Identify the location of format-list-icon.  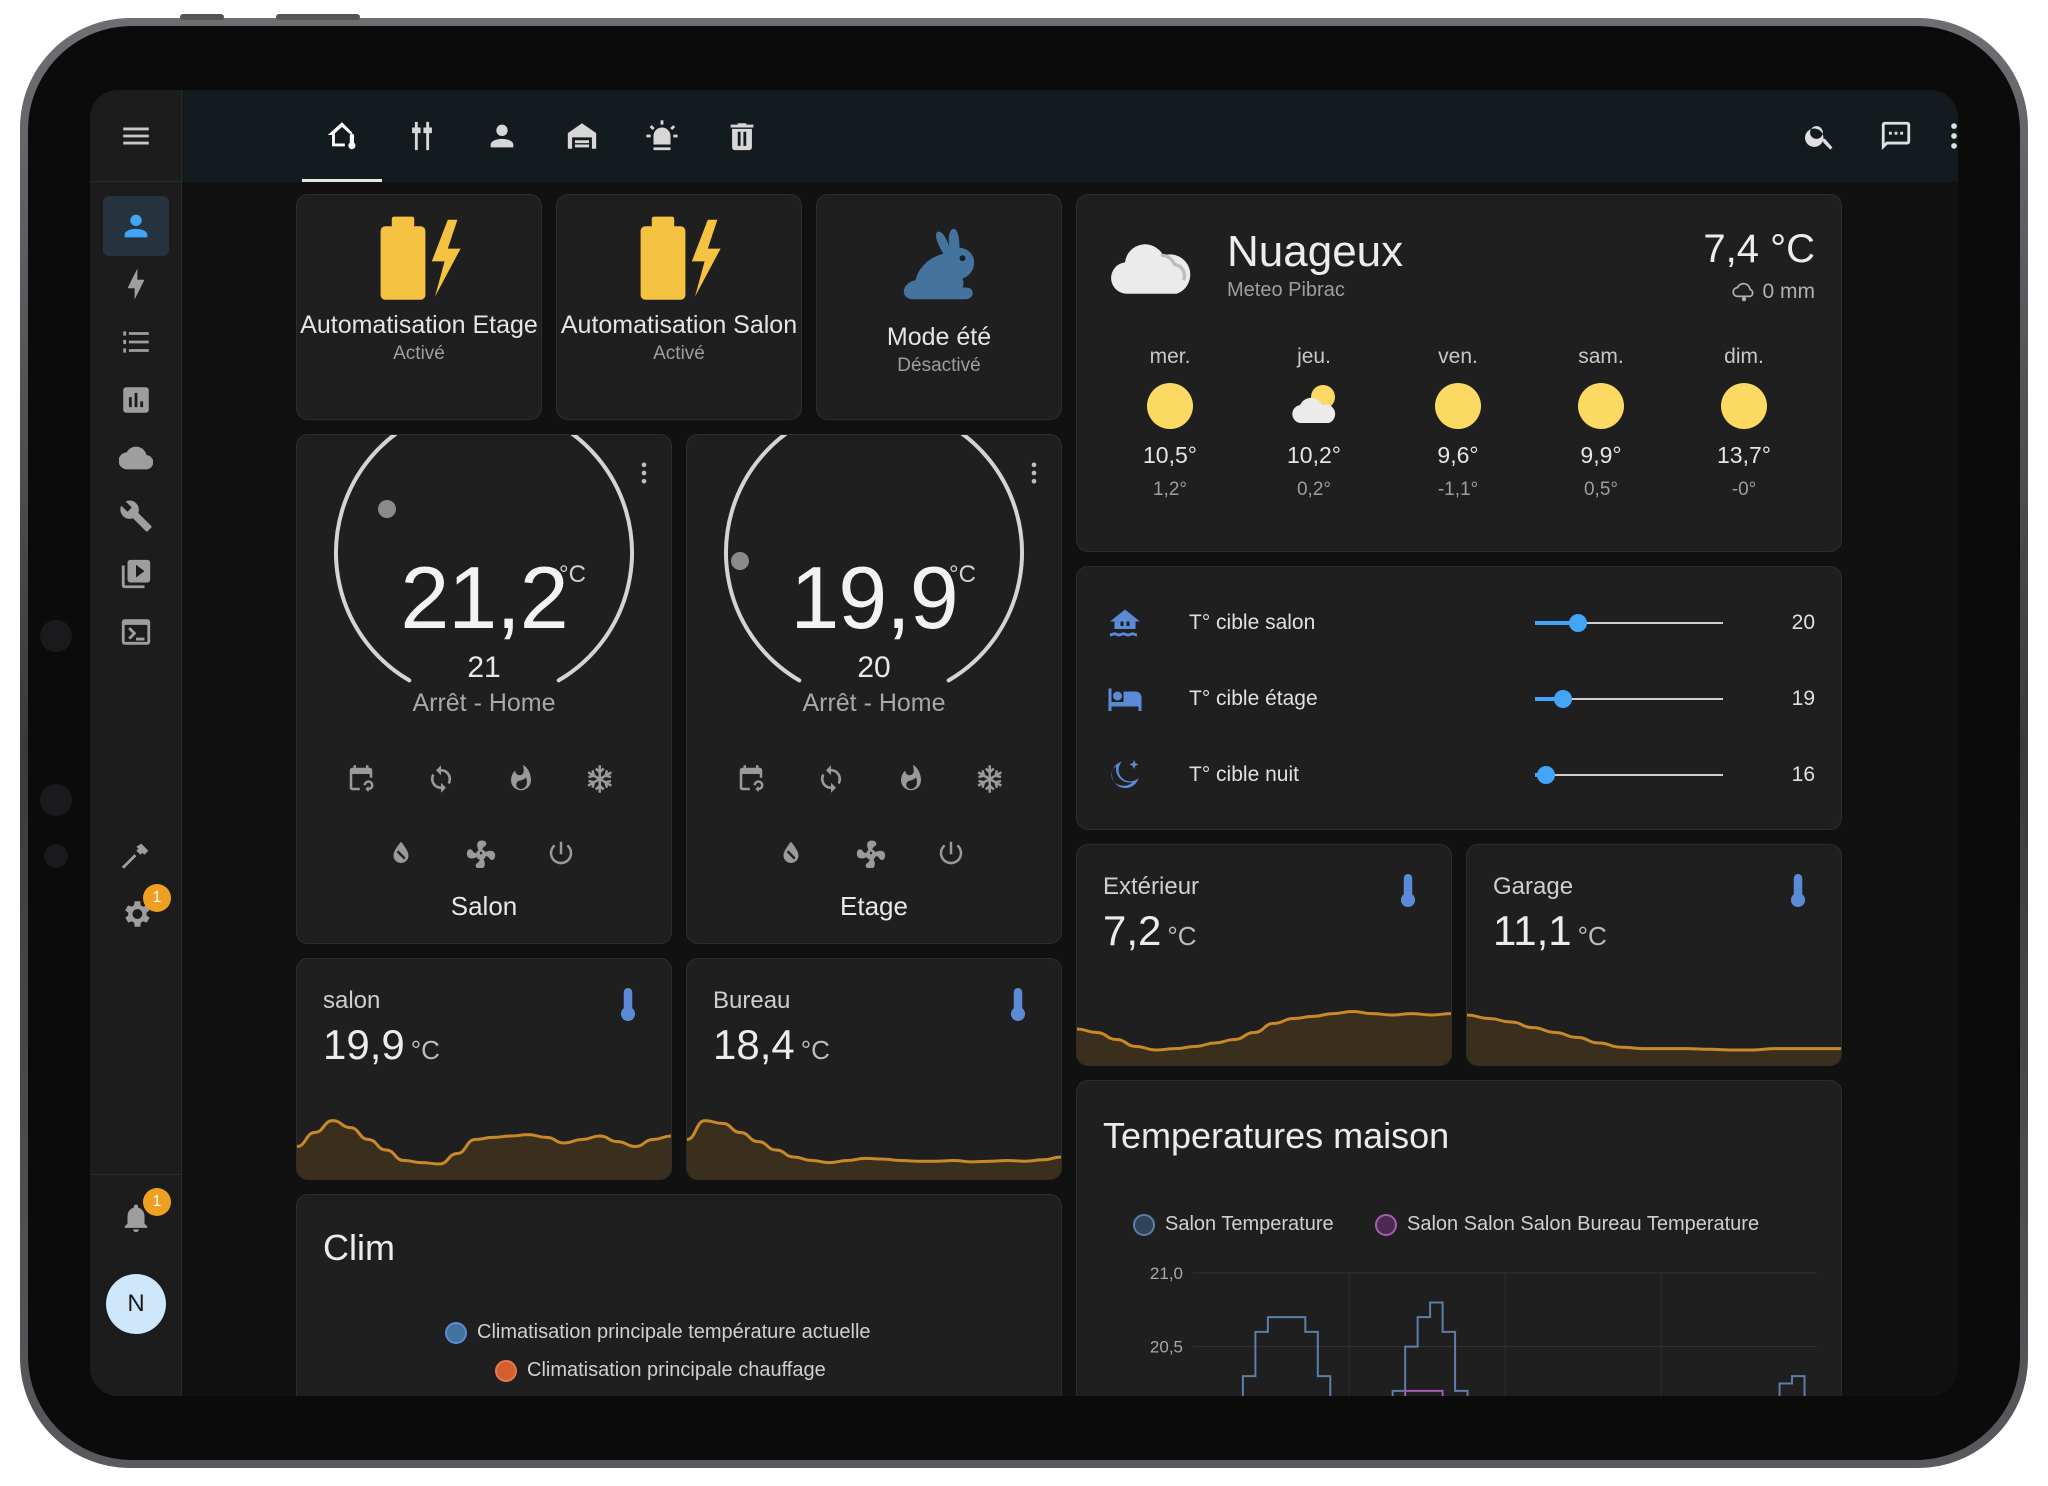
(136, 342).